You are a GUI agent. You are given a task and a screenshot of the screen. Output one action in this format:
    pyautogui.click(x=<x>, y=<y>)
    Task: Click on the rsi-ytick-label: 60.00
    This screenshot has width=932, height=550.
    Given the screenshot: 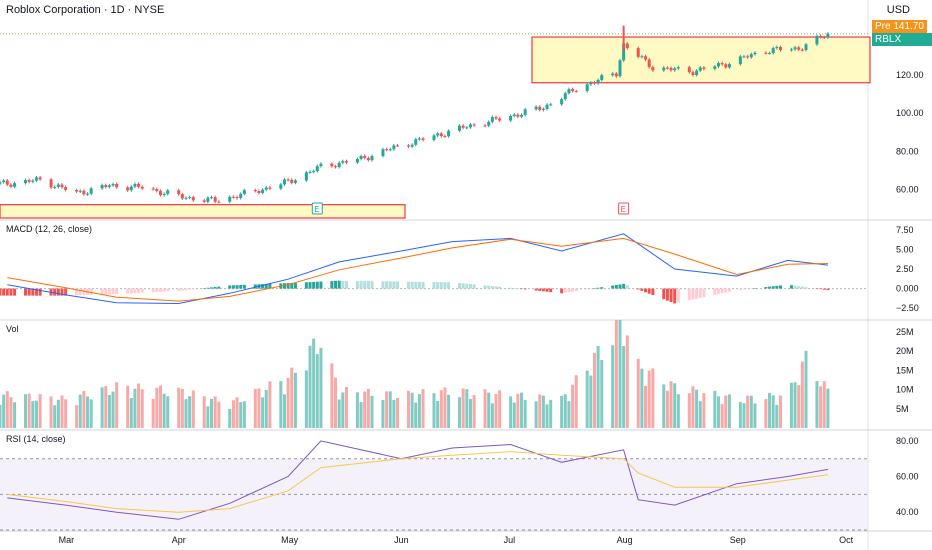 What is the action you would take?
    pyautogui.click(x=907, y=477)
    